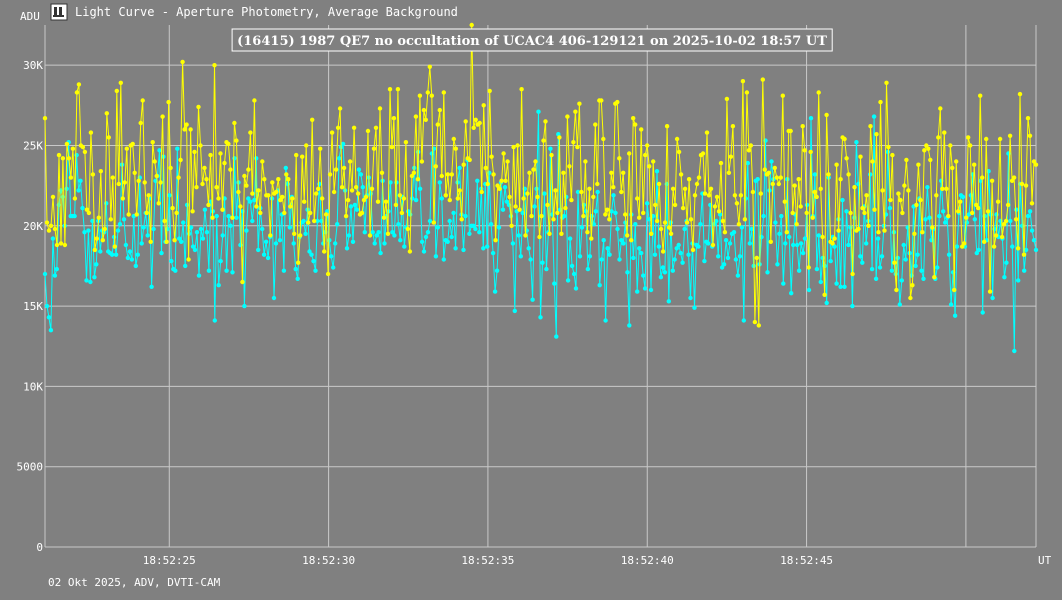 This screenshot has height=600, width=1062. I want to click on y-tick-label: 25K, so click(33, 145).